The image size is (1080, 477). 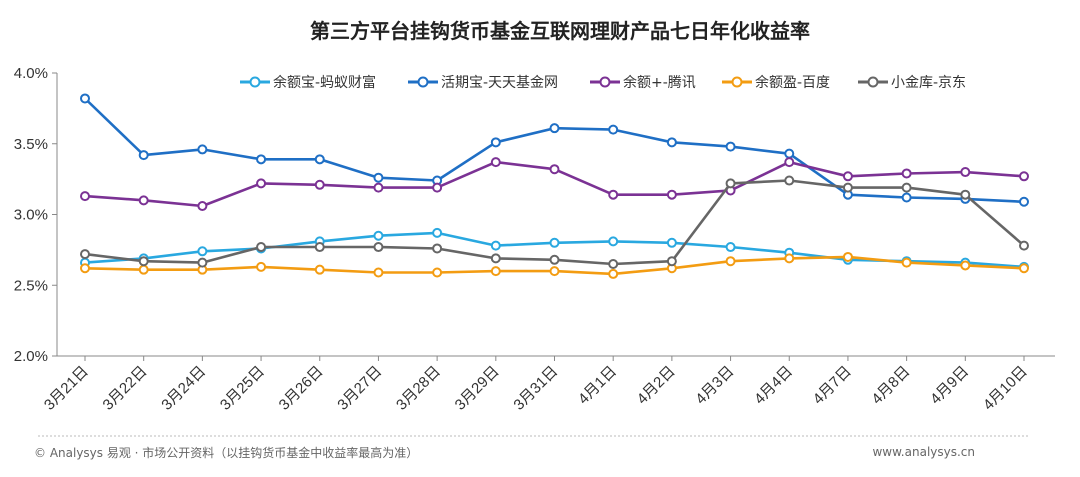 I want to click on y-tick-label: 3.5%, so click(x=31, y=144).